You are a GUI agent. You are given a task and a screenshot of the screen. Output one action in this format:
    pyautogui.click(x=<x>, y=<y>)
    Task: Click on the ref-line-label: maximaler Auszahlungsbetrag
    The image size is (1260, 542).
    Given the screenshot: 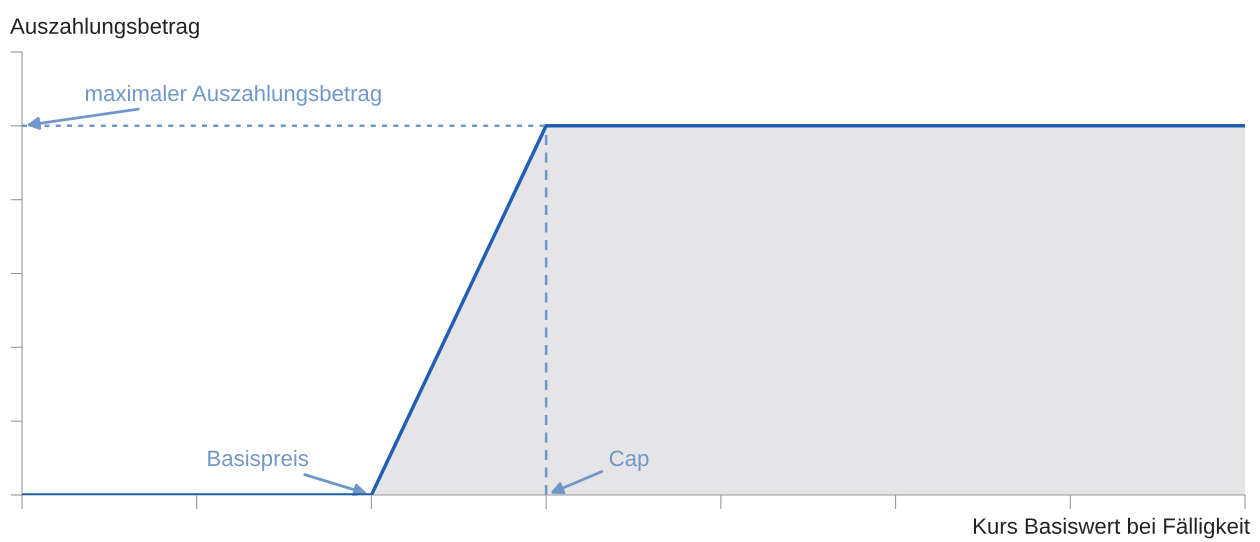 What is the action you would take?
    pyautogui.click(x=233, y=95)
    